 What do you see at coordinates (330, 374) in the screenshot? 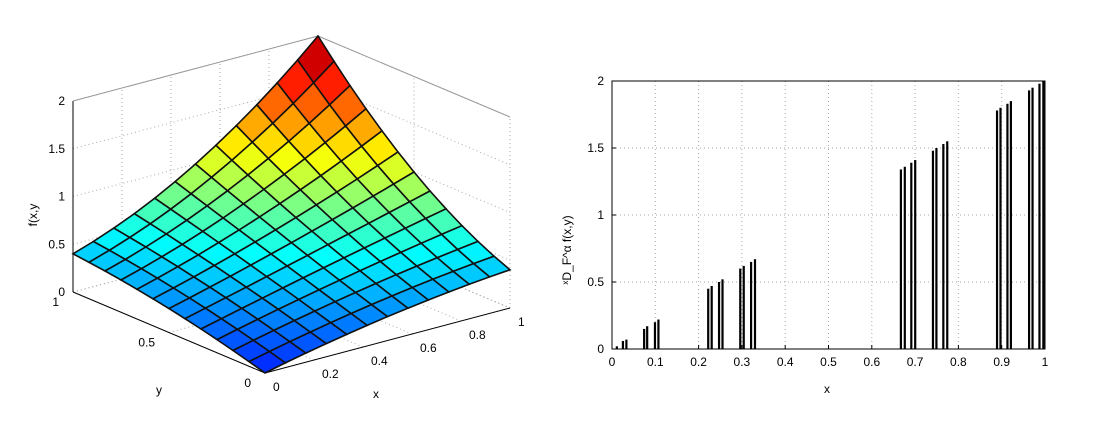
I see `surface-x-tick-label: 0.2` at bounding box center [330, 374].